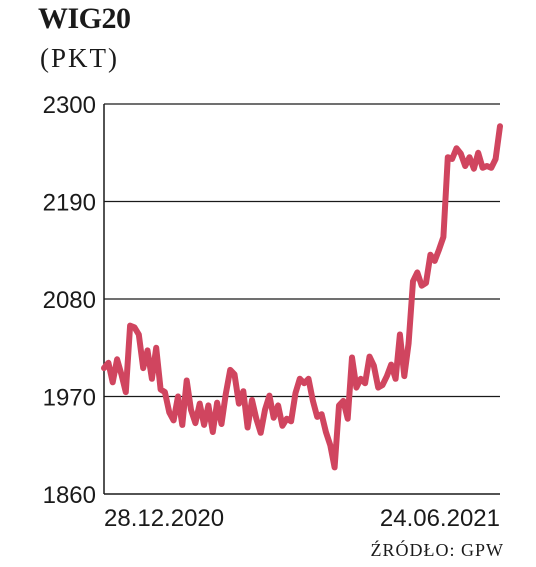  Describe the element at coordinates (79, 58) in the screenshot. I see `unit-label: (PKT)` at that location.